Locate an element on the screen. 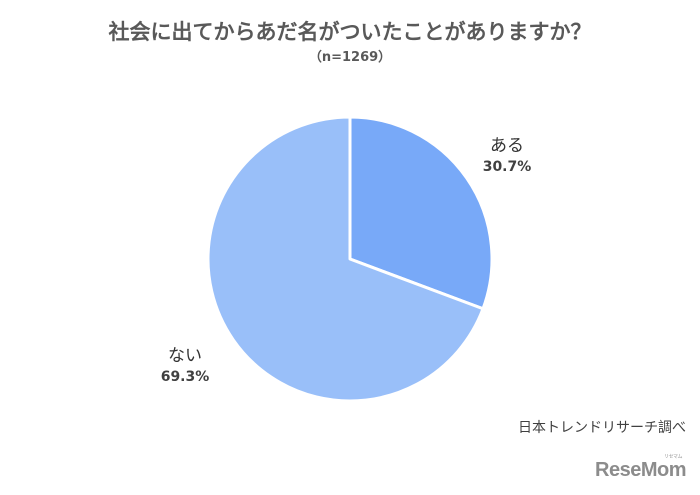 The width and height of the screenshot is (700, 495). slice-label-nai: ない 69.3% is located at coordinates (185, 363).